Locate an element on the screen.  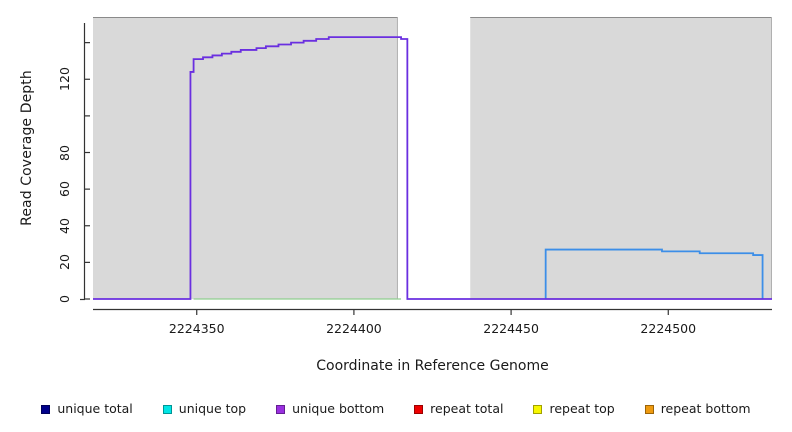
legend-item: repeat bottom is located at coordinates (697, 408).